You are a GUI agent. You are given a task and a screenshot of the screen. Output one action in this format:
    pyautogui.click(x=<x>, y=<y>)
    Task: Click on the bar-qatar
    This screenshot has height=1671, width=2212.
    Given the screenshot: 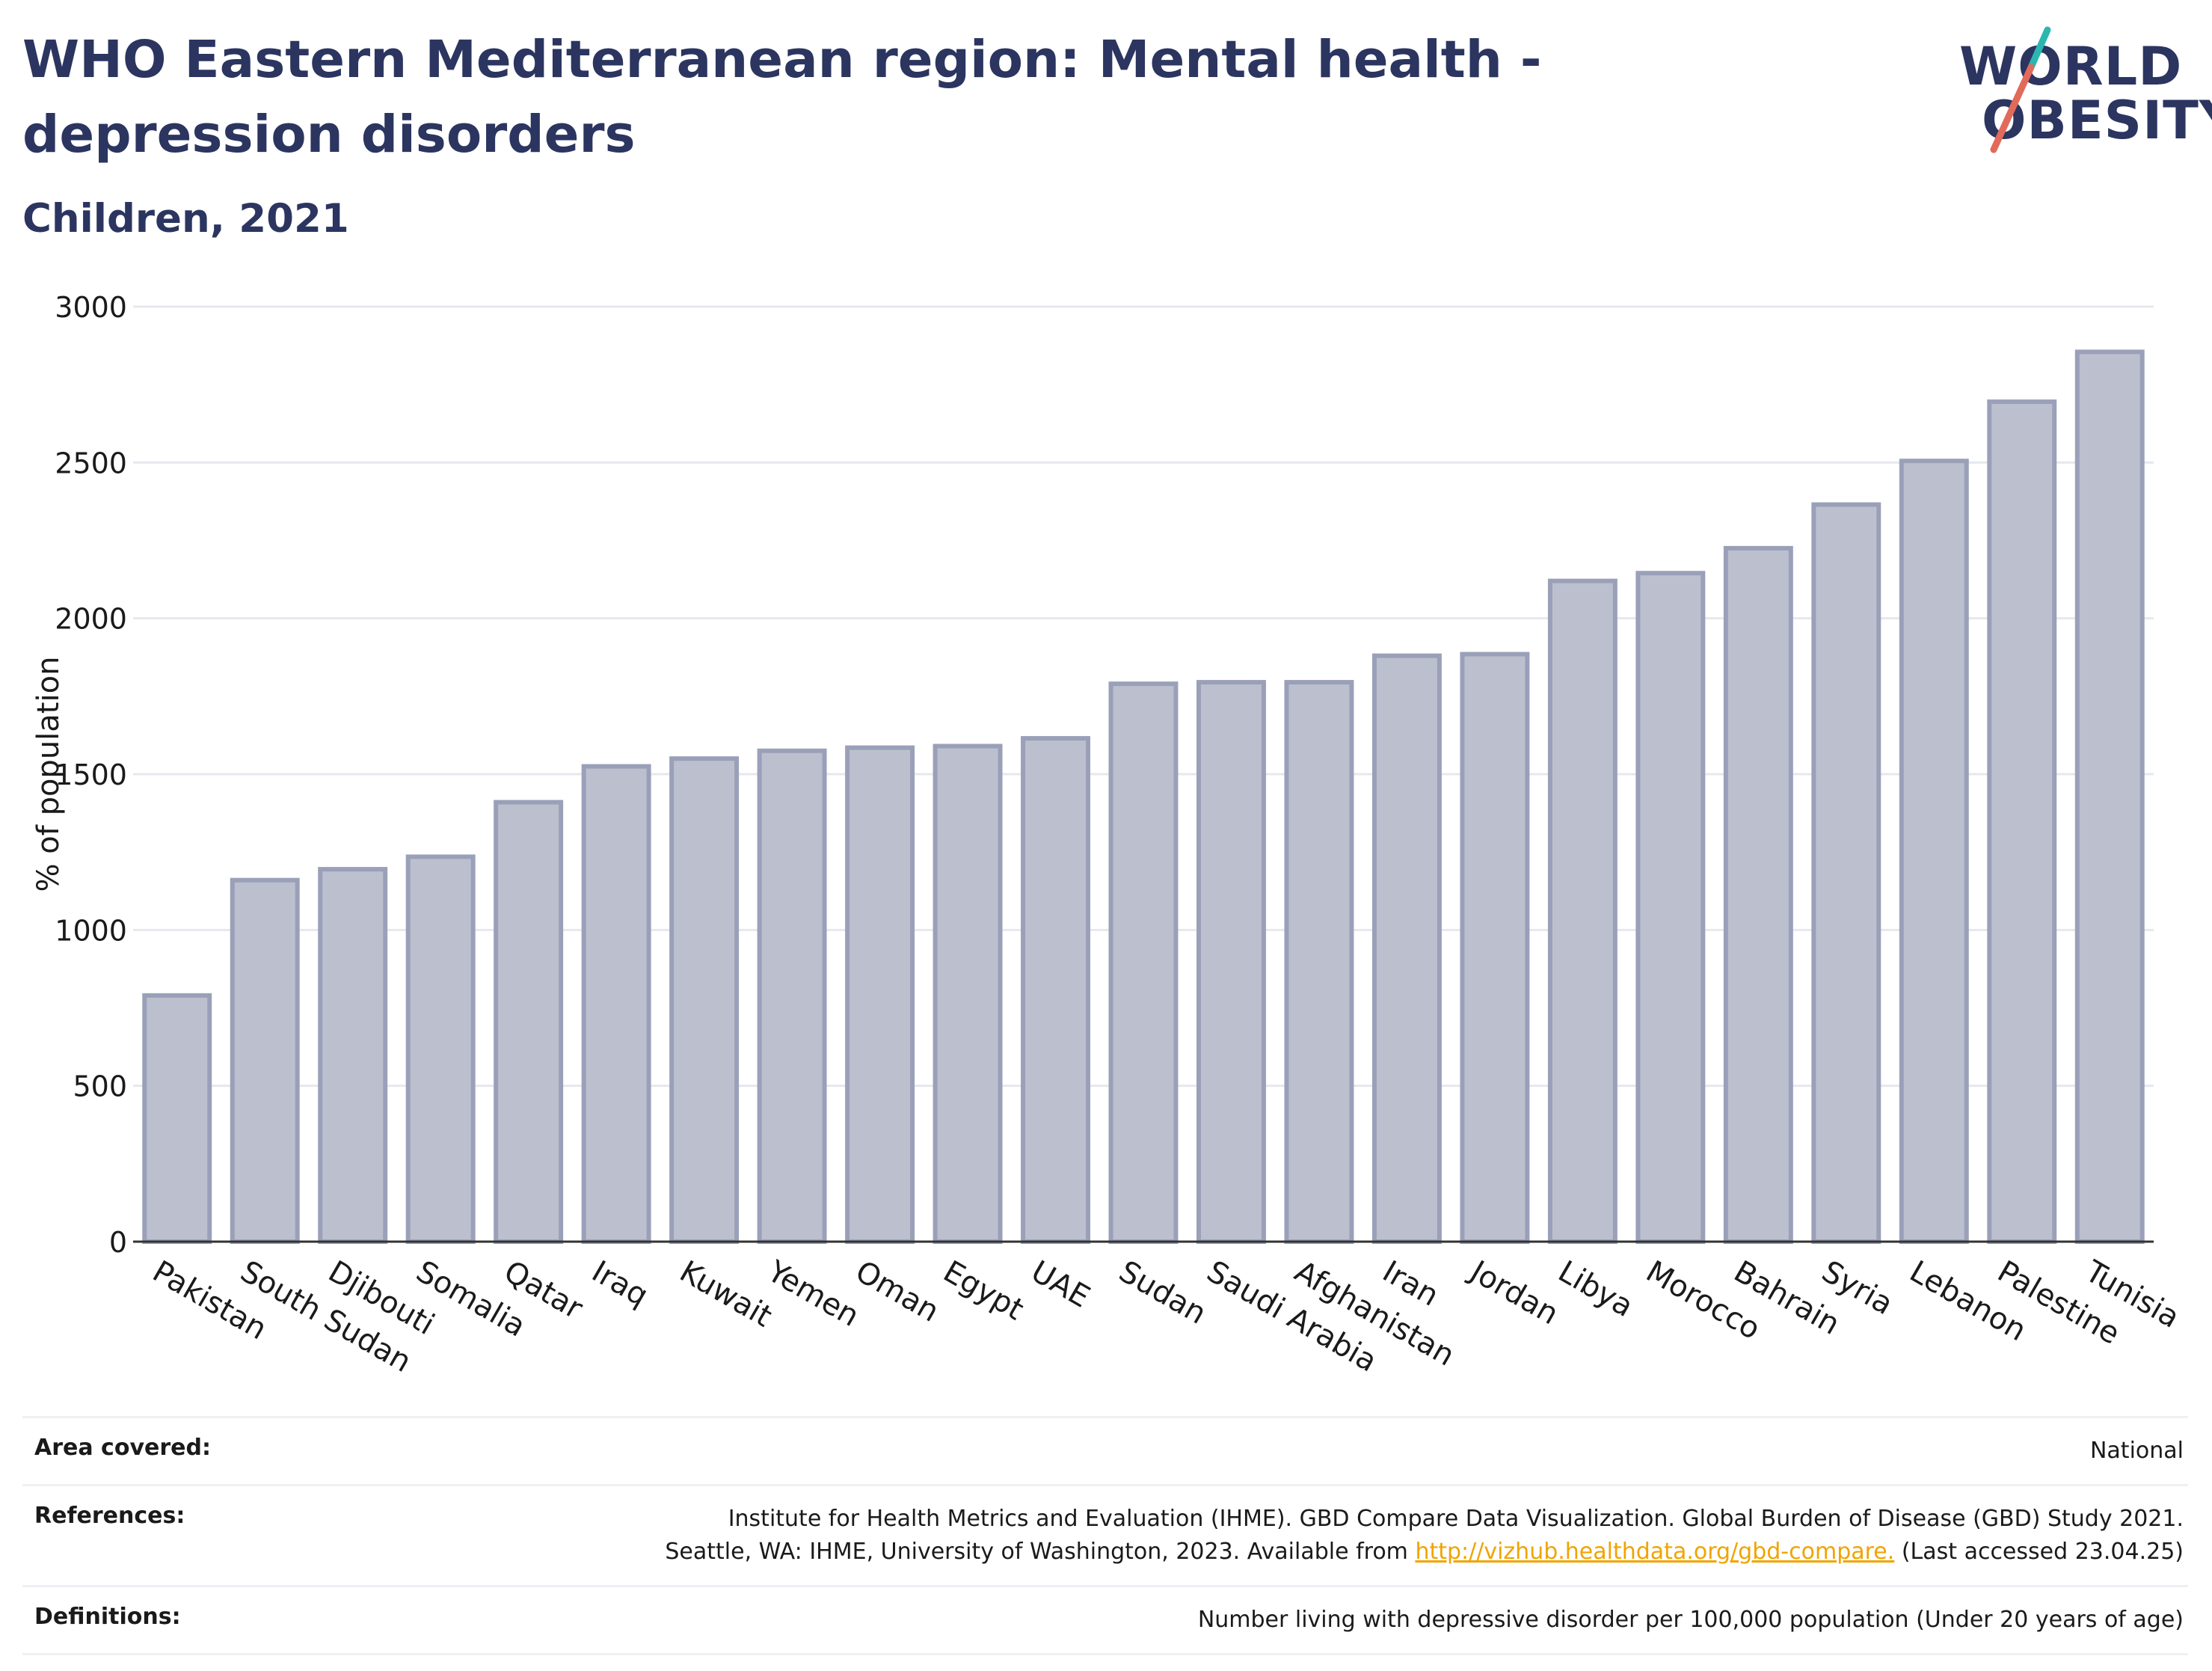 What is the action you would take?
    pyautogui.click(x=529, y=1022)
    